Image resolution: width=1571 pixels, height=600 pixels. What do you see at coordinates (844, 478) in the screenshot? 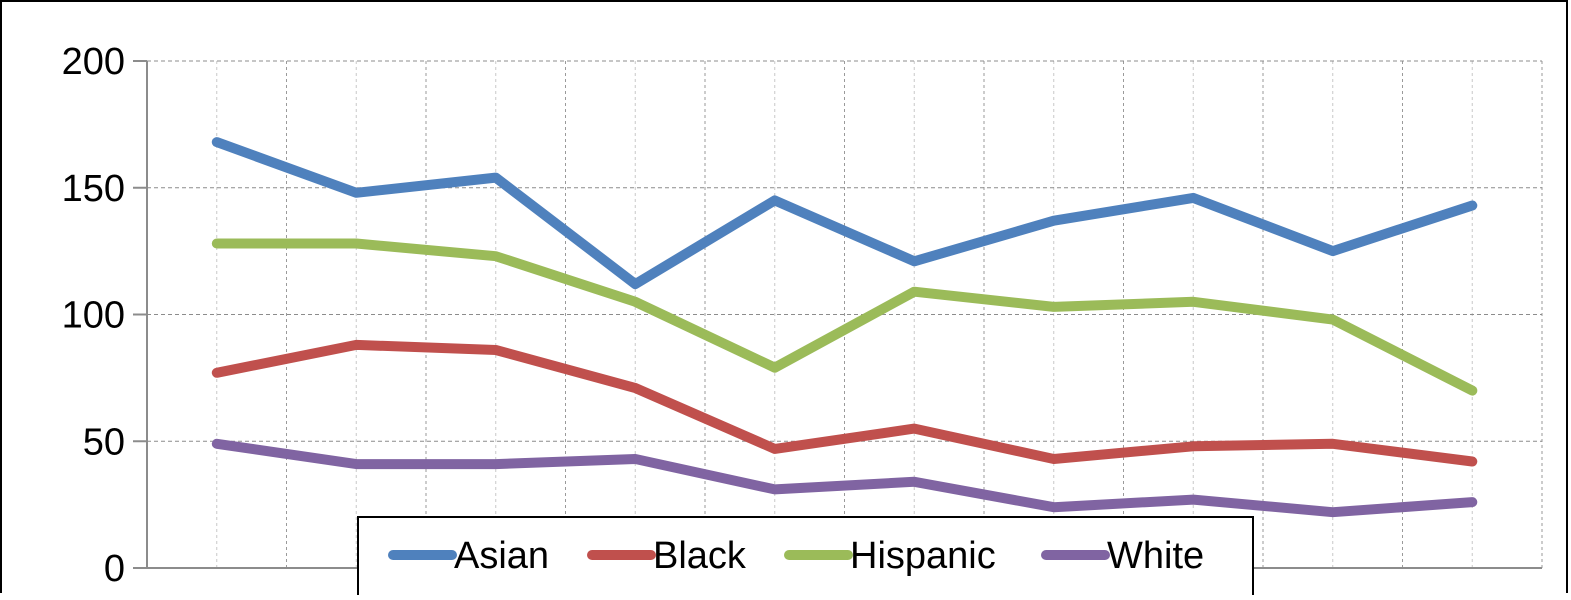
I see `series-line-white` at bounding box center [844, 478].